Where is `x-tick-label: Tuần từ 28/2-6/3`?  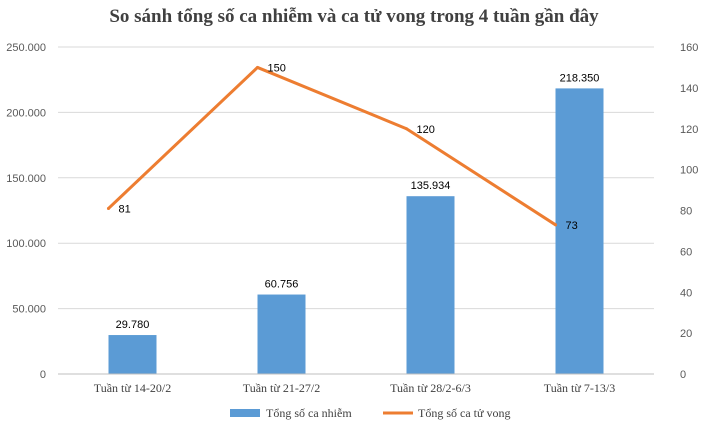
x-tick-label: Tuần từ 28/2-6/3 is located at coordinates (430, 388).